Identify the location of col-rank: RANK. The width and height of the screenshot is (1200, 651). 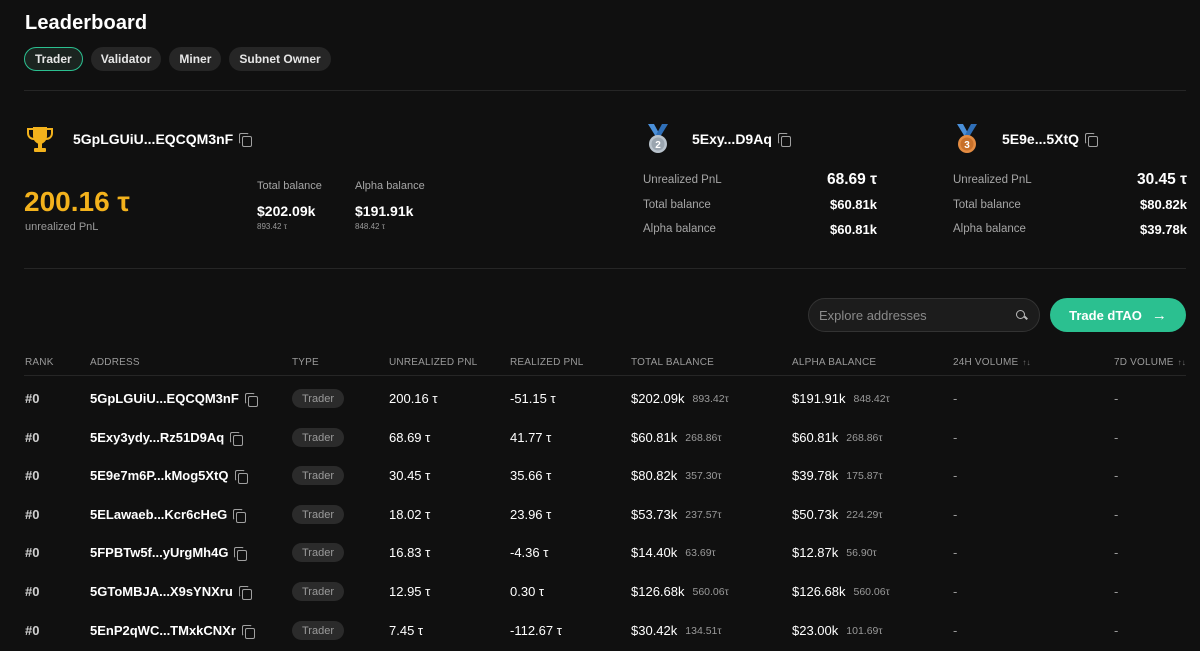
(39, 362).